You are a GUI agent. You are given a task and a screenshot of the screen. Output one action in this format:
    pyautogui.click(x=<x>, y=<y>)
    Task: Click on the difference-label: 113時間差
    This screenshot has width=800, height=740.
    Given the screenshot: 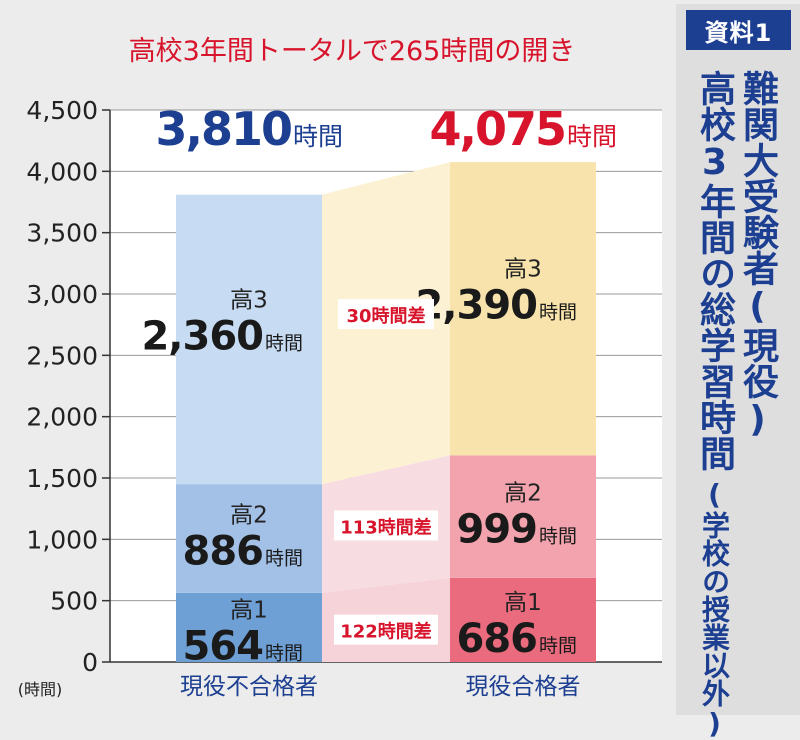 What is the action you would take?
    pyautogui.click(x=386, y=528)
    